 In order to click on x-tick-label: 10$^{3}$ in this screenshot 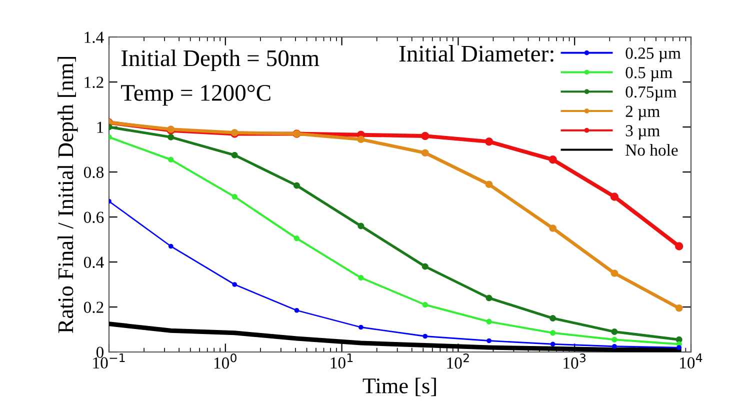, I will do `click(575, 361)`.